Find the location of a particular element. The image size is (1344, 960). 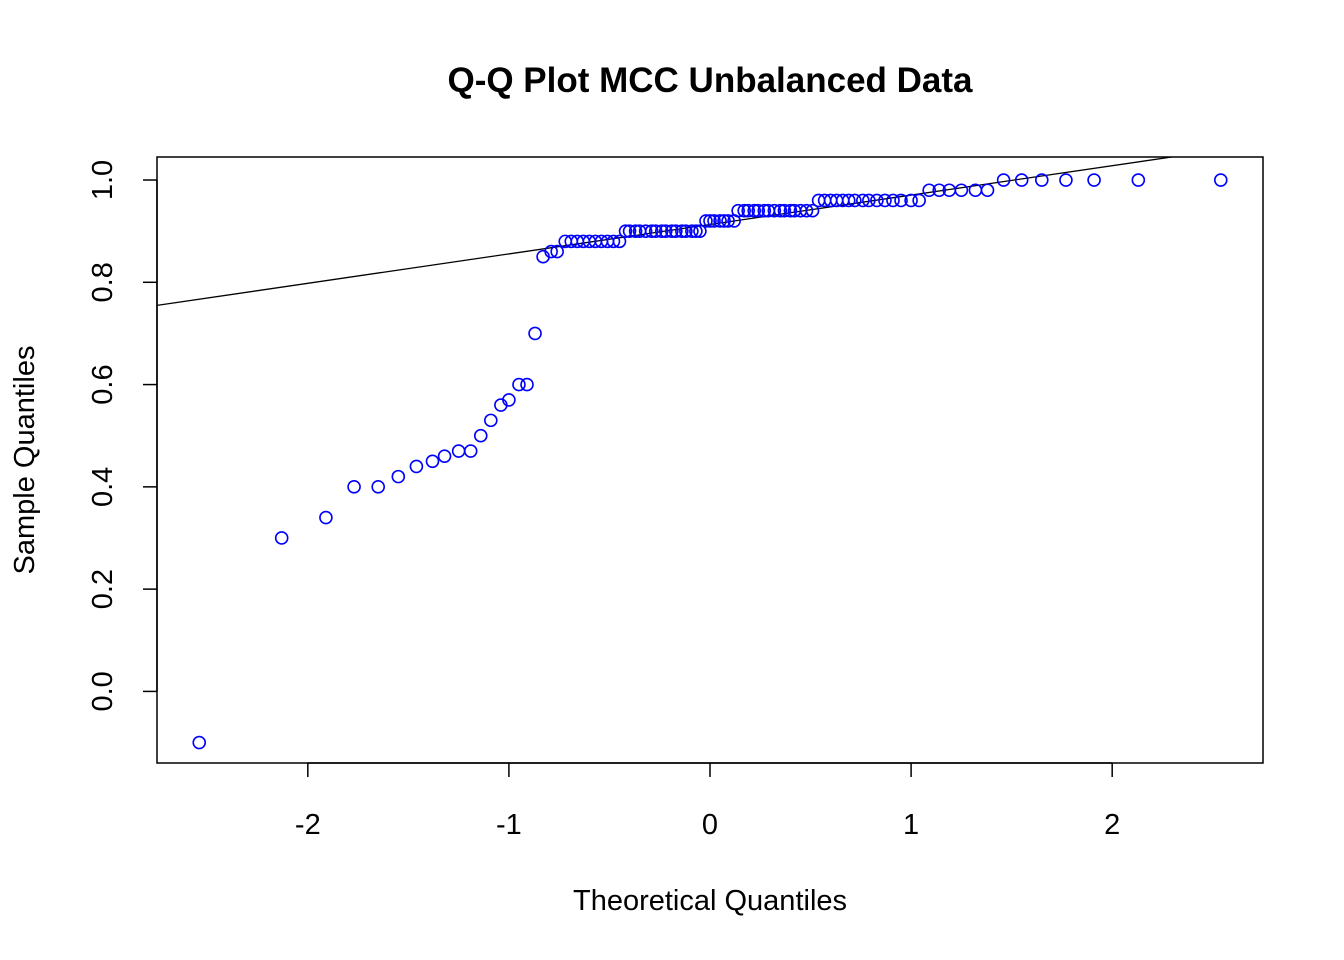

chart-title: Q-Q Plot MCC Unbalanced Data is located at coordinates (710, 80).